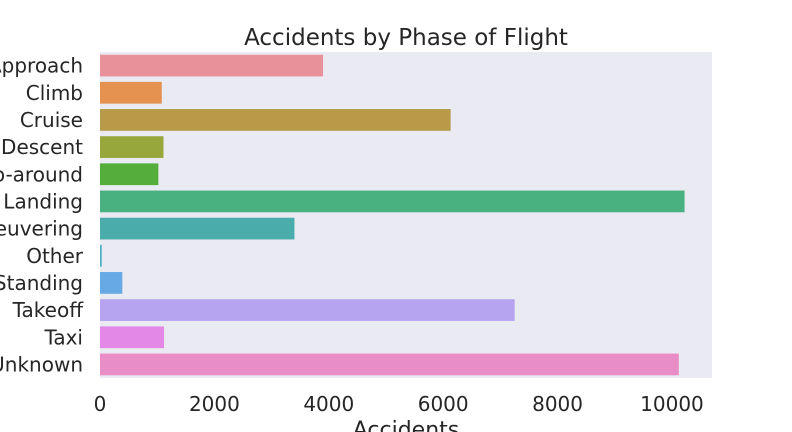  I want to click on y-tick-label: Unknown, so click(41, 364).